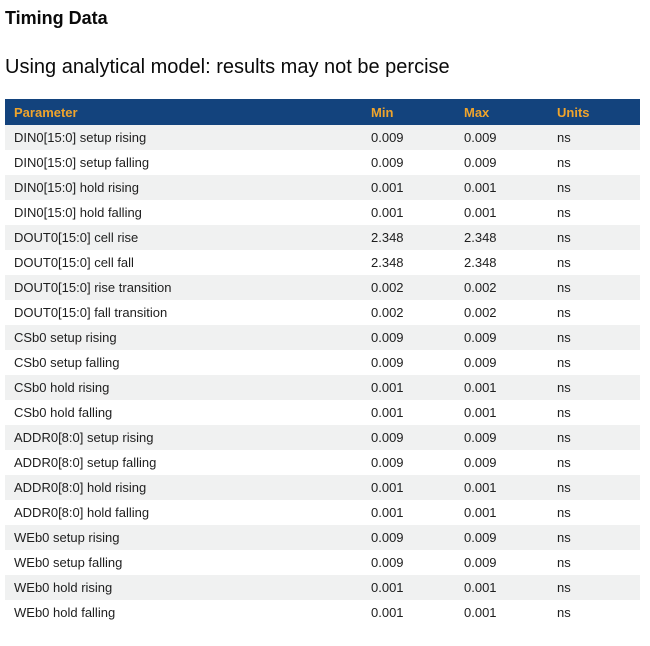  I want to click on cell-parameter: WEb0 setup rising, so click(67, 537).